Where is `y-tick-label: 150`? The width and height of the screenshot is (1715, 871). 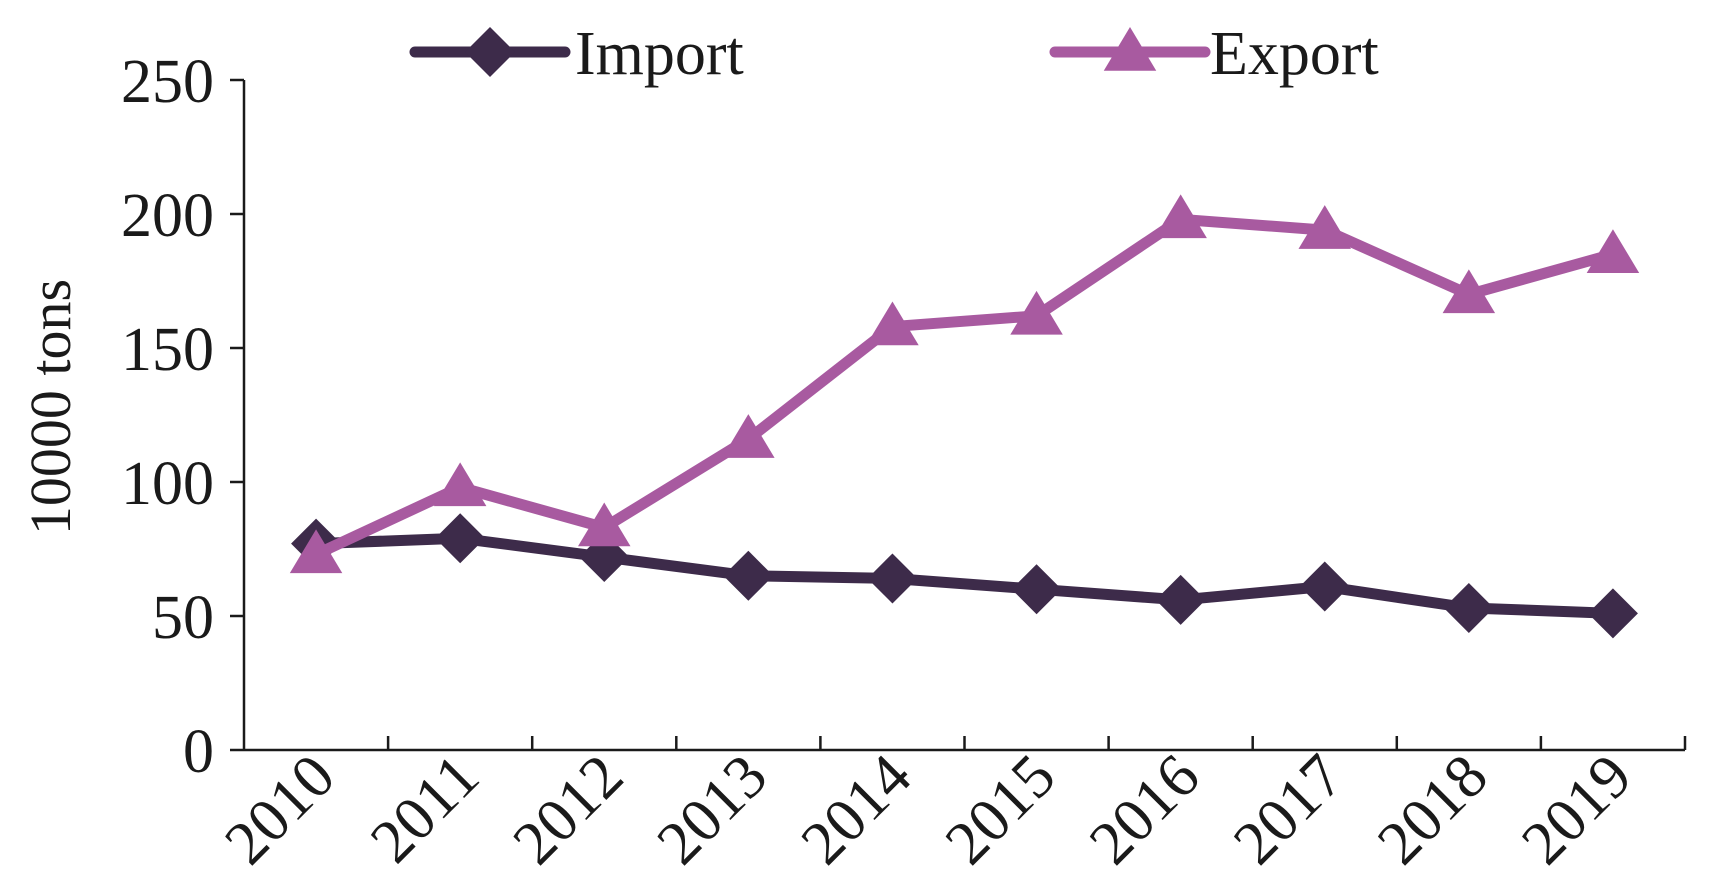 y-tick-label: 150 is located at coordinates (167, 350).